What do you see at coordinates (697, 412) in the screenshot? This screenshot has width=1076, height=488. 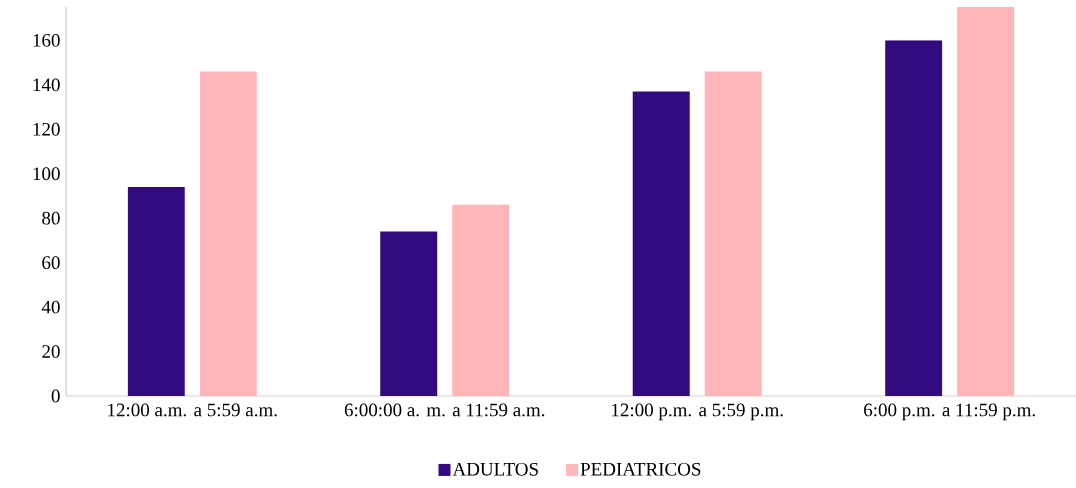 I see `x-tick-label: 12:00 p.m. a 5:59 p.m.` at bounding box center [697, 412].